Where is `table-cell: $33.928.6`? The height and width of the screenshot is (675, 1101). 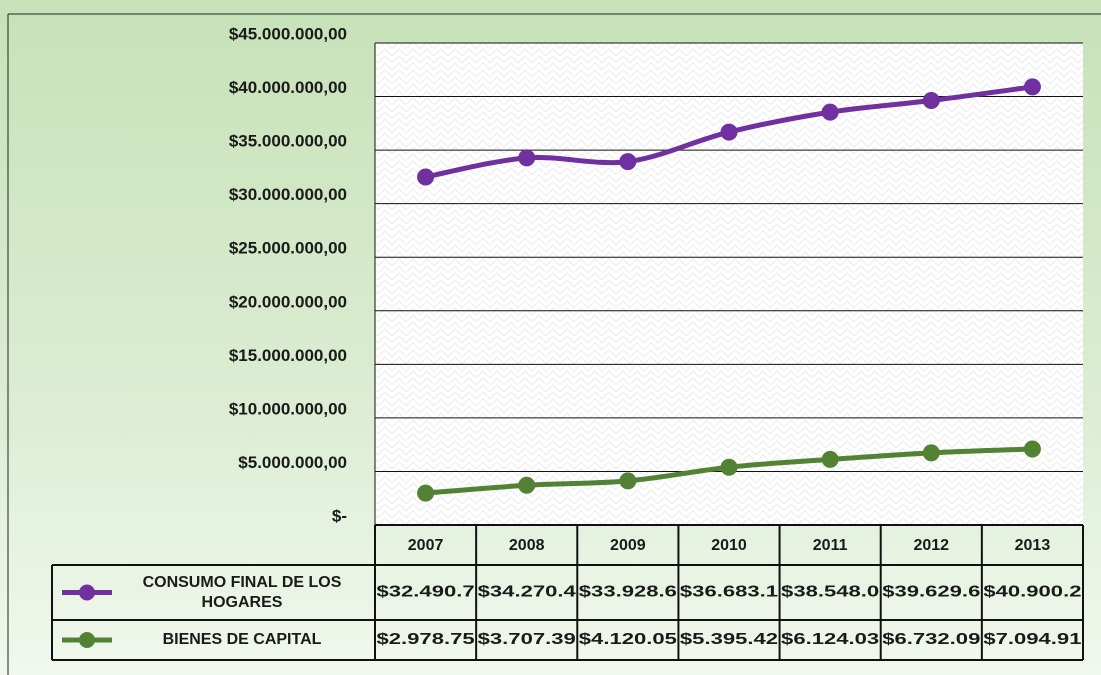
table-cell: $33.928.6 is located at coordinates (628, 592).